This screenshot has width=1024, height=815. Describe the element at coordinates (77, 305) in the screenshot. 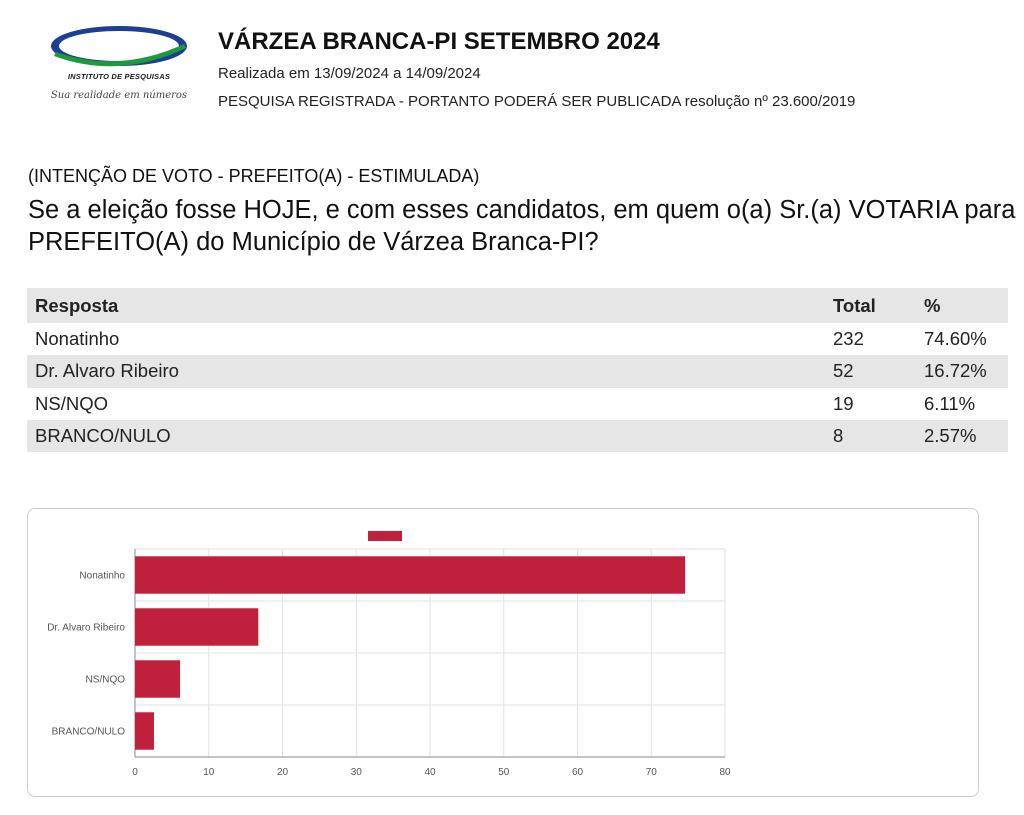

I see `header-resposta: Resposta` at that location.